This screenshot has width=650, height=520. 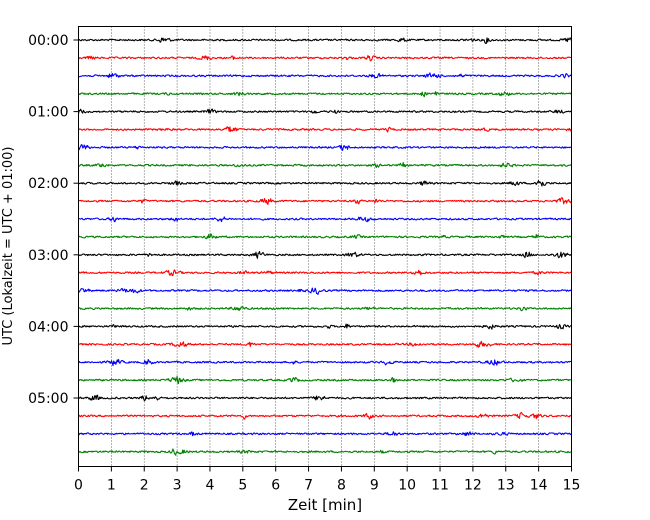 I want to click on x-tick-label: 4, so click(x=210, y=486).